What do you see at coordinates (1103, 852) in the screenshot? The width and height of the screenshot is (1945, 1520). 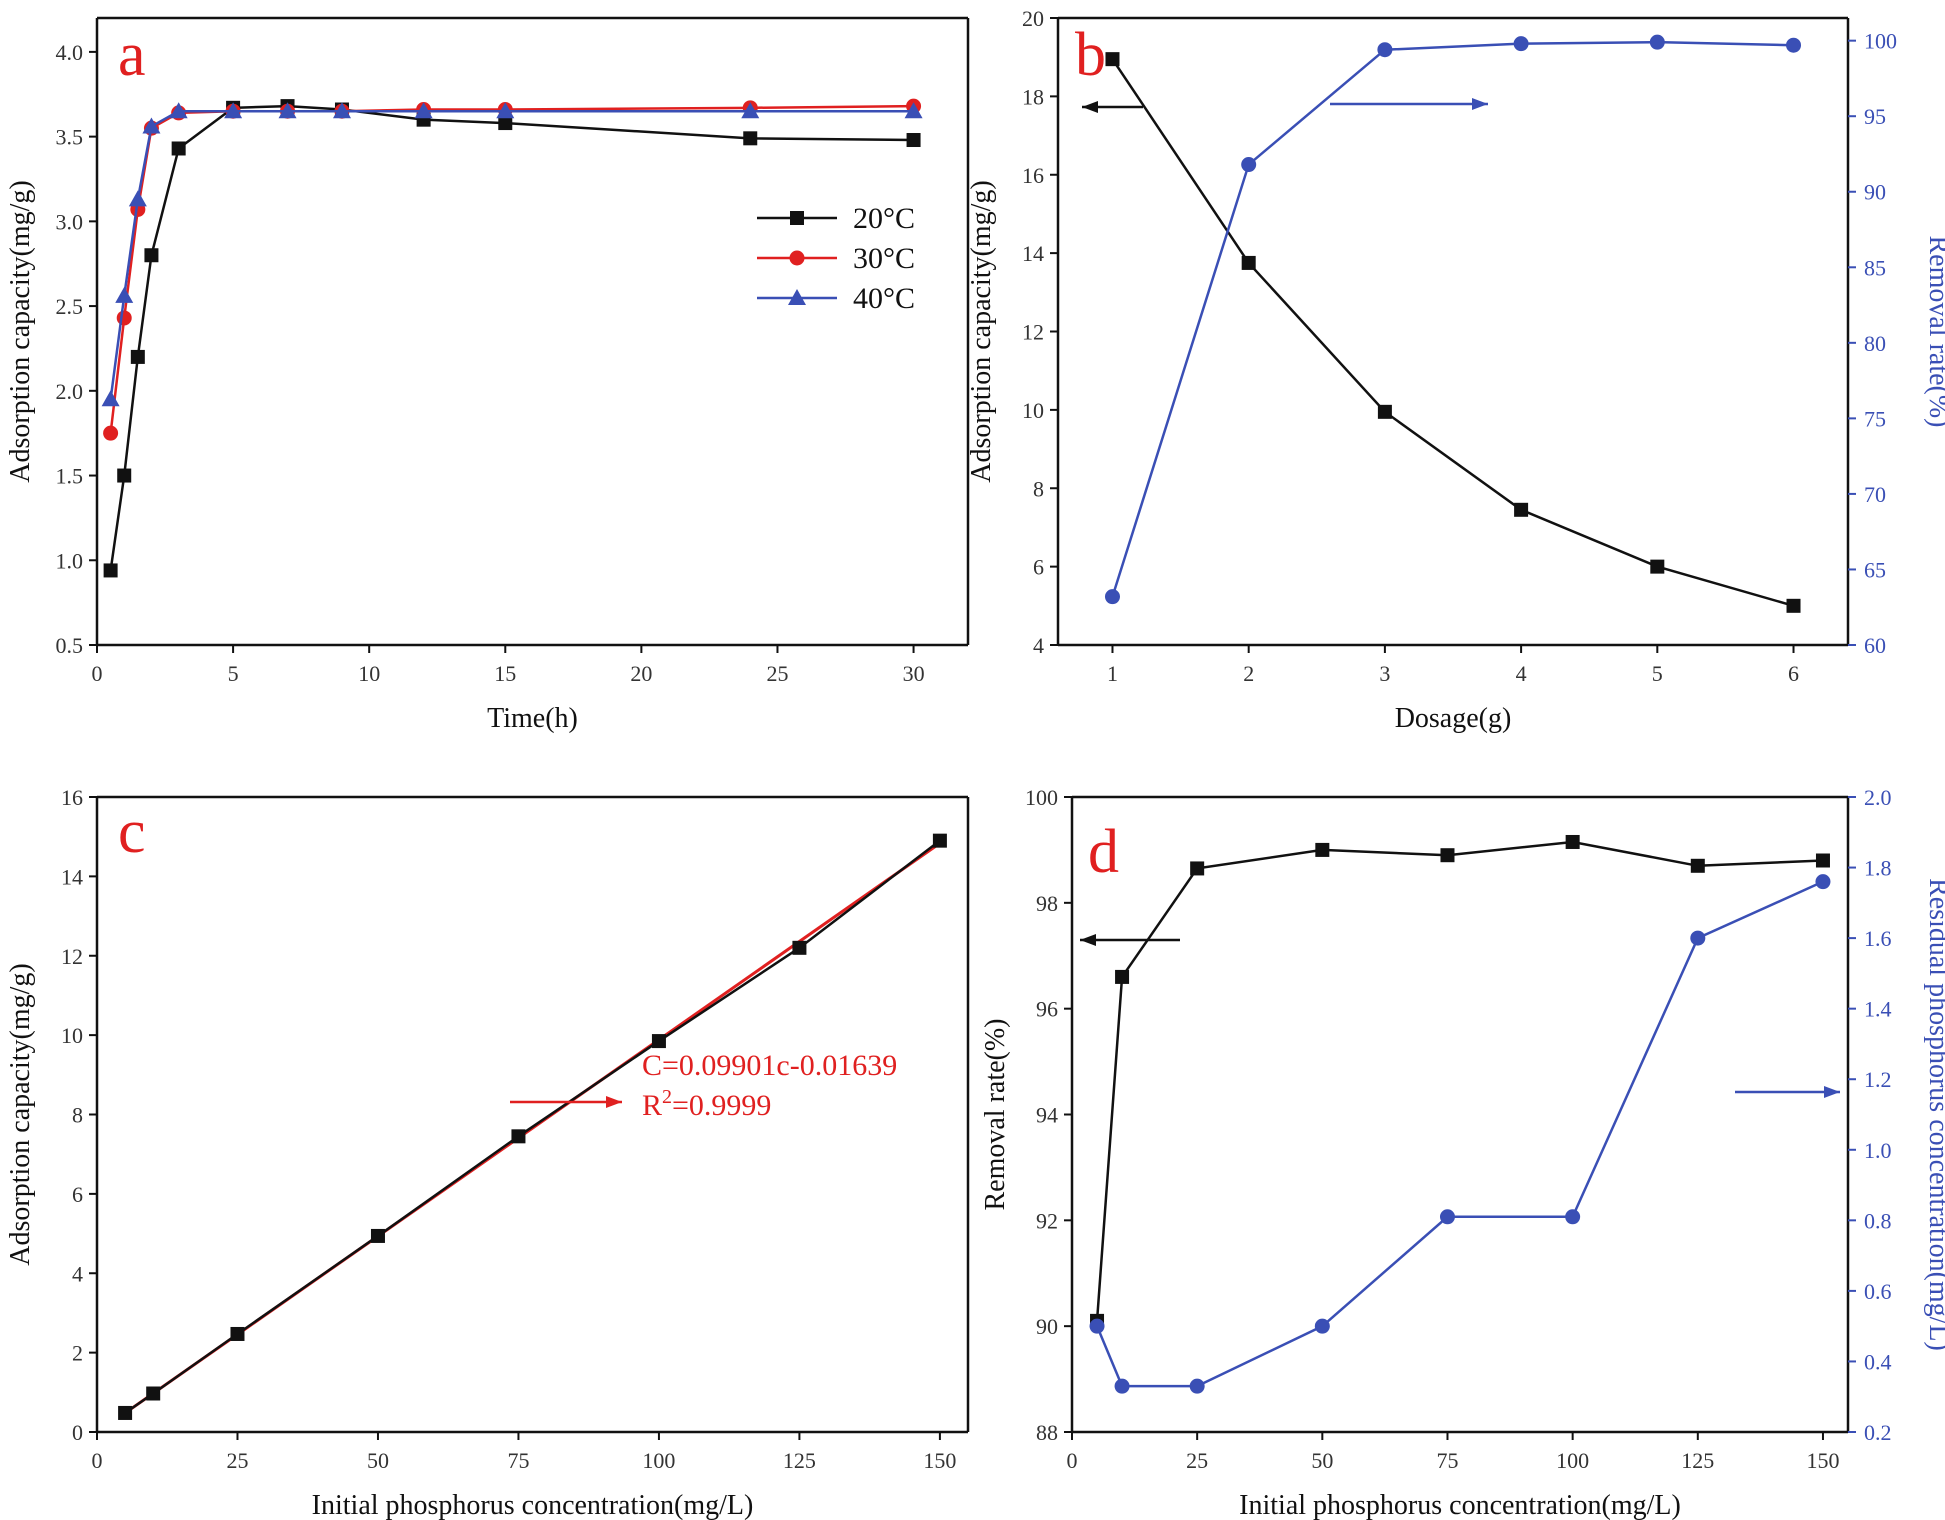 I see `panel-letter: d` at bounding box center [1103, 852].